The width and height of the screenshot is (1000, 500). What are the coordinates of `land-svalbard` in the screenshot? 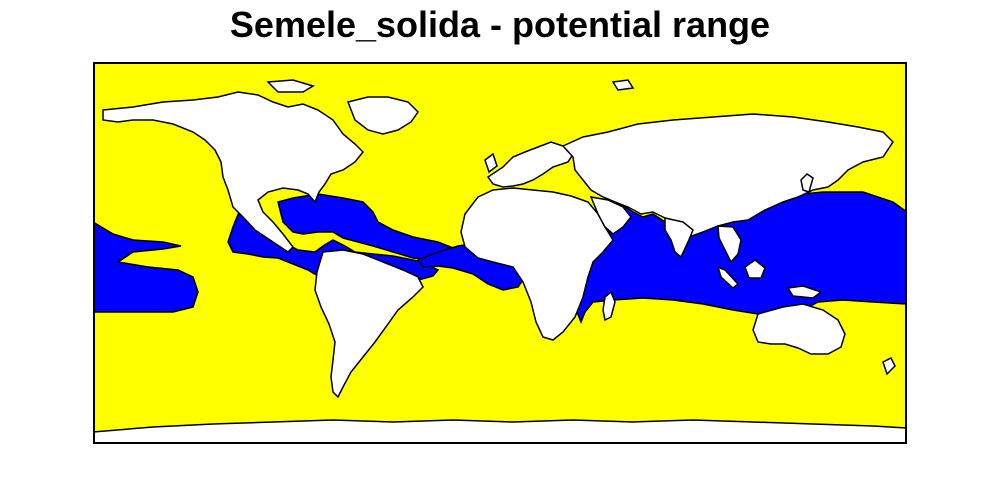 It's located at (623, 85).